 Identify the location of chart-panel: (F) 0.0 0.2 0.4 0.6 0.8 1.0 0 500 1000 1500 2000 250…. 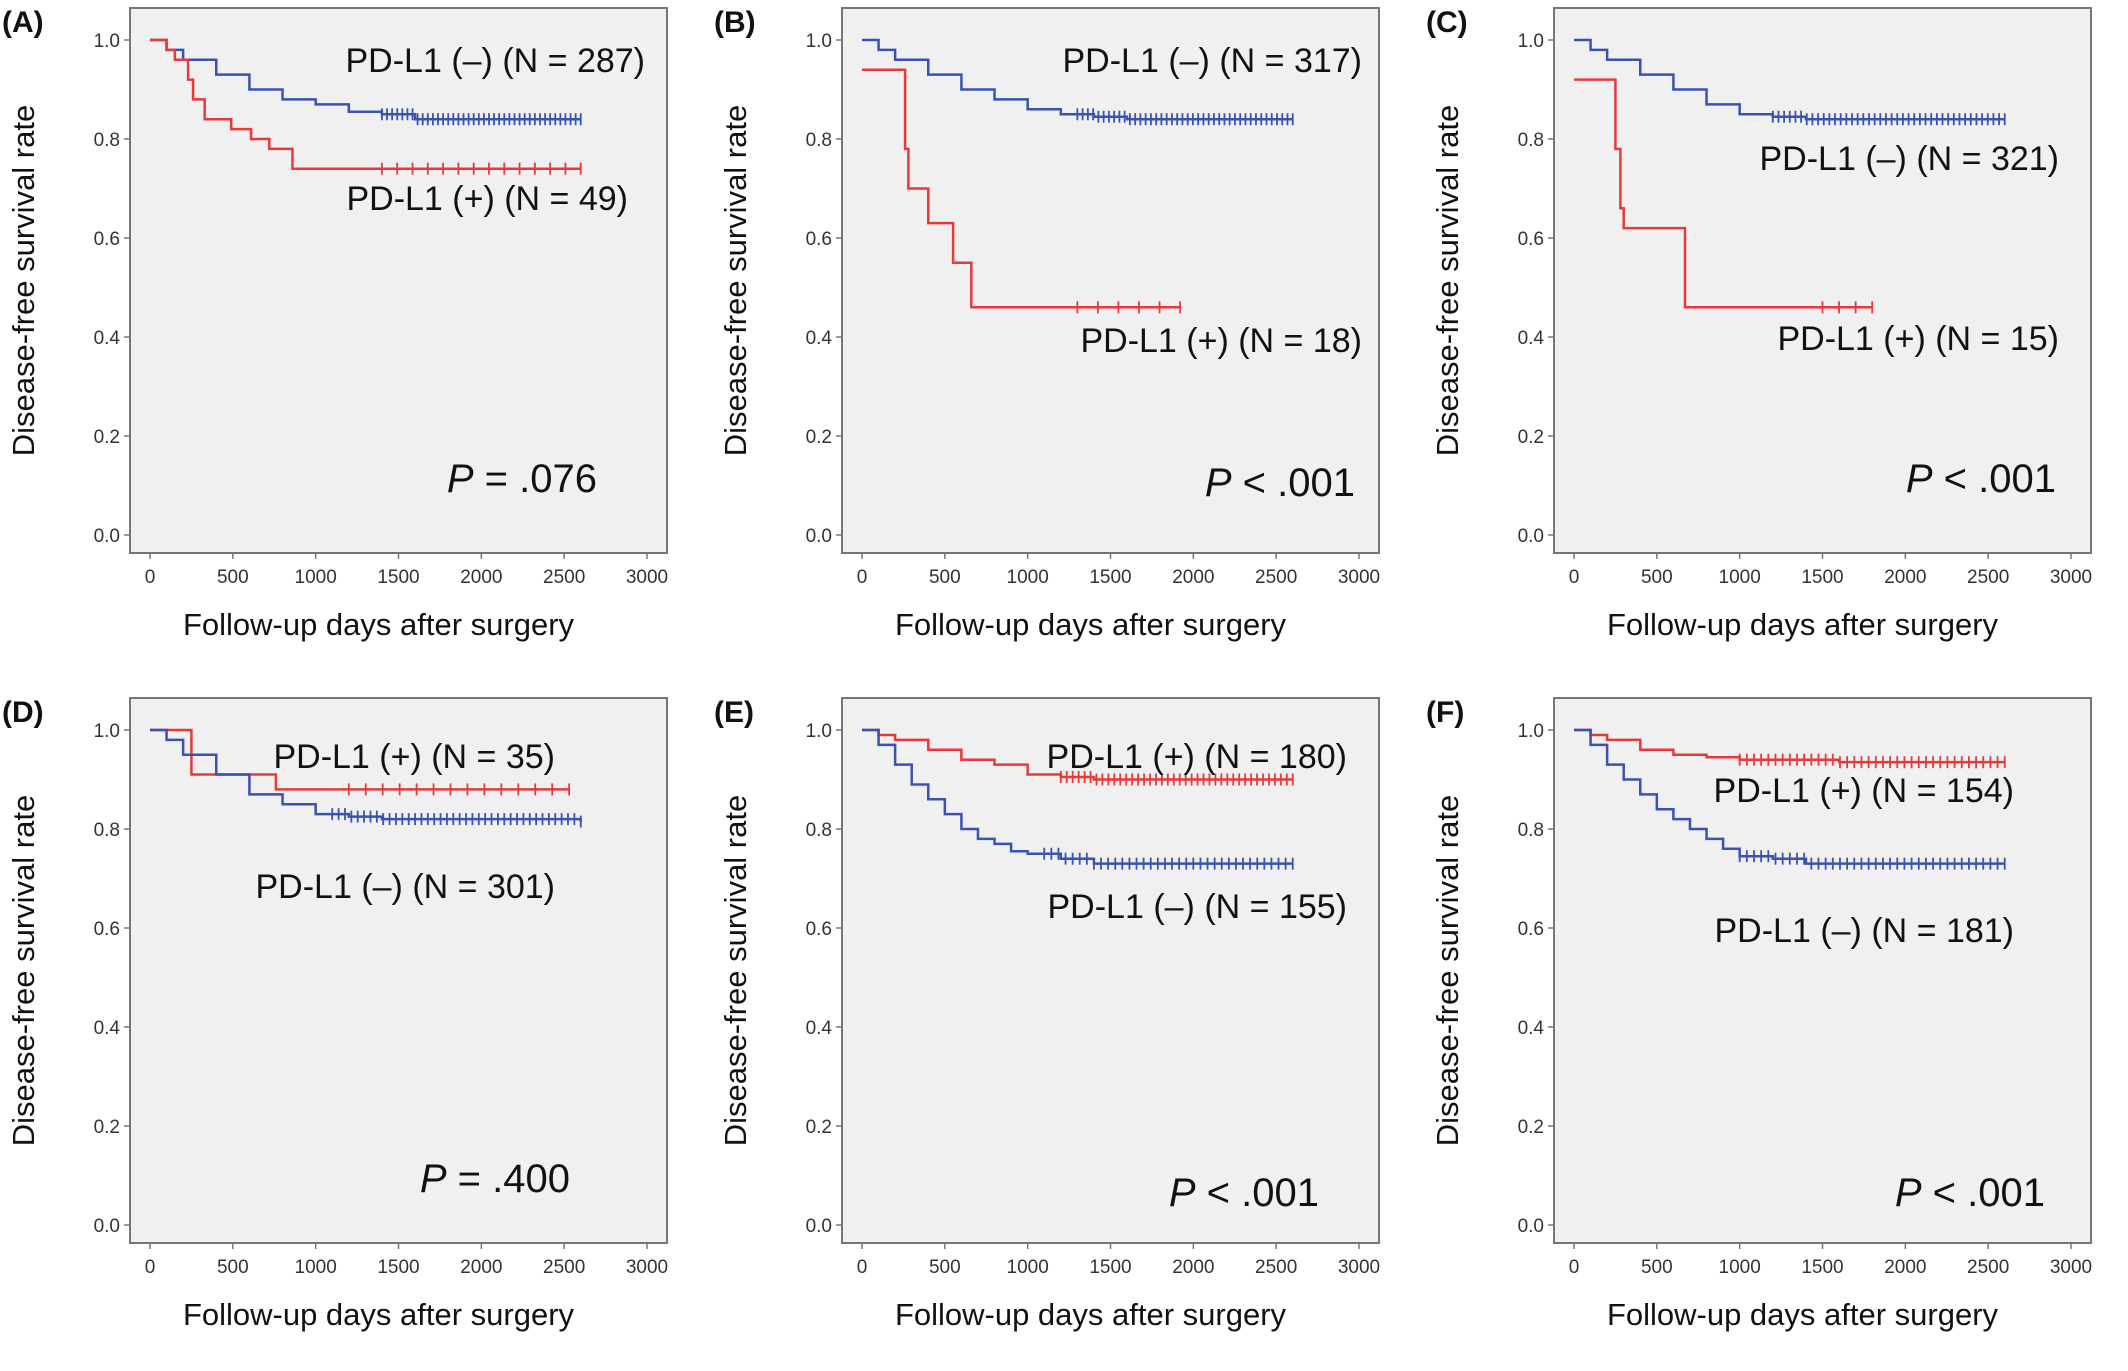
(1759, 1014).